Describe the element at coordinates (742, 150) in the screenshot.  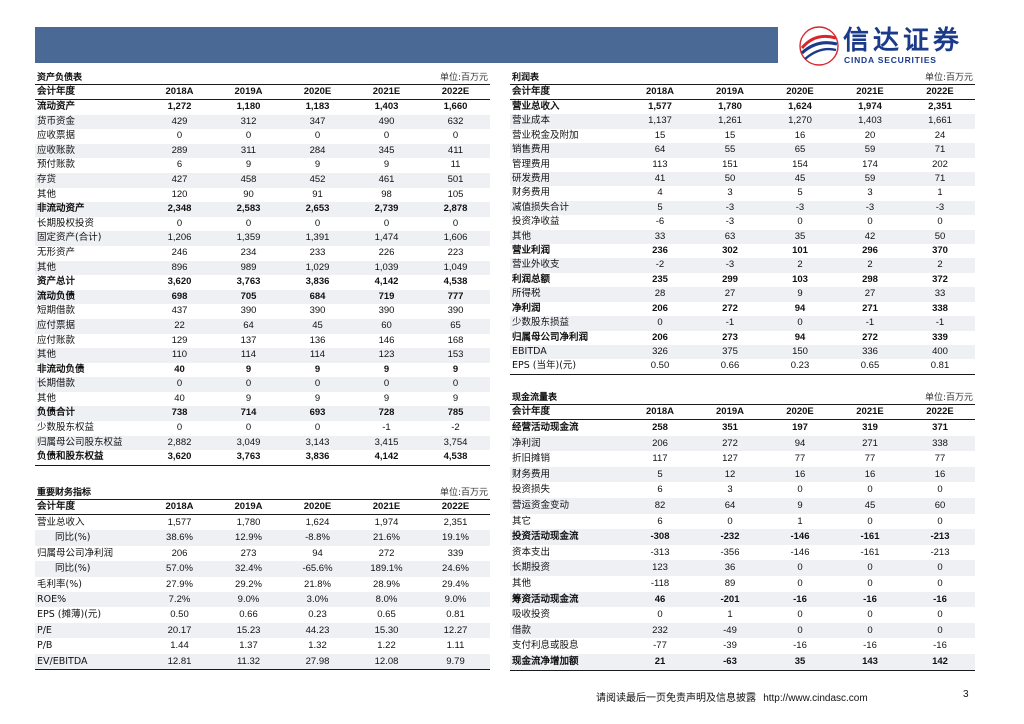
I see `table-row: 销售费用 64 55 65 59 71` at that location.